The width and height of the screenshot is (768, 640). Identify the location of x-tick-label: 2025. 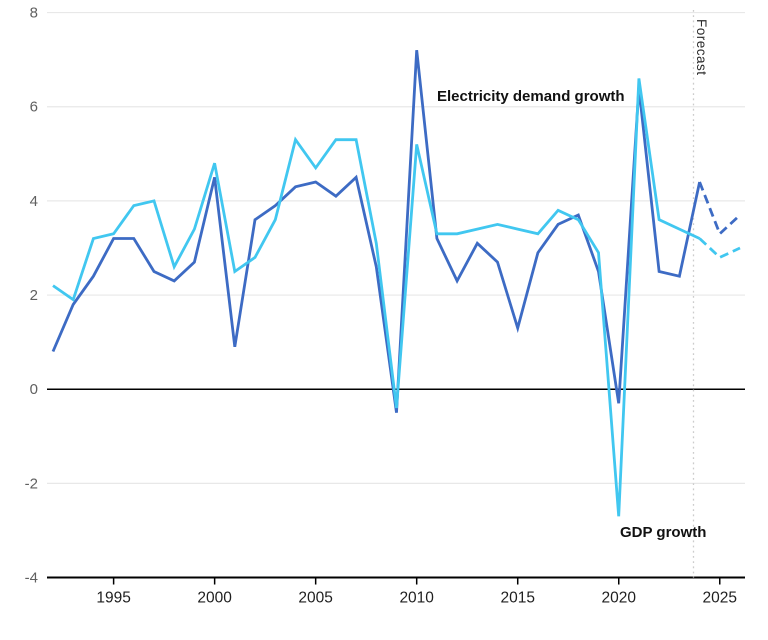
(720, 598).